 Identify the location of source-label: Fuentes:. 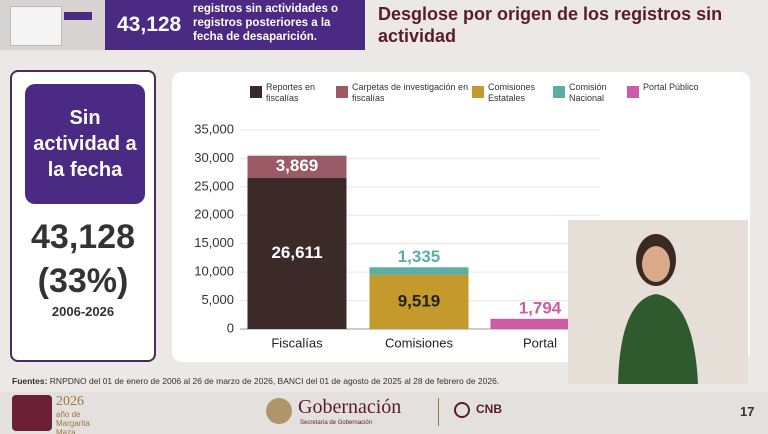
(30, 381).